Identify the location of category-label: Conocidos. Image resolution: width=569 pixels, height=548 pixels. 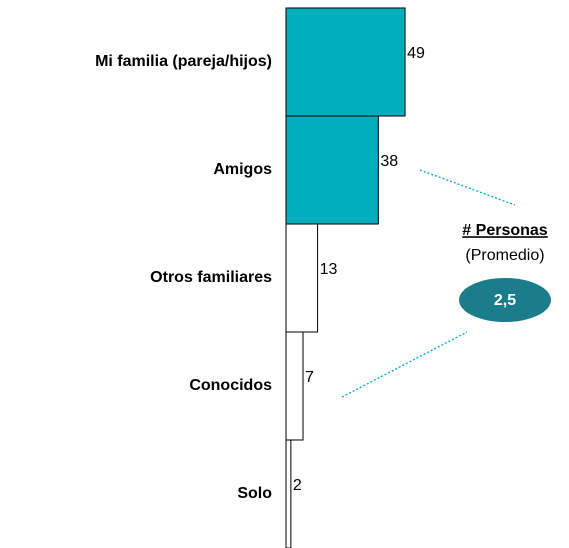
(230, 385).